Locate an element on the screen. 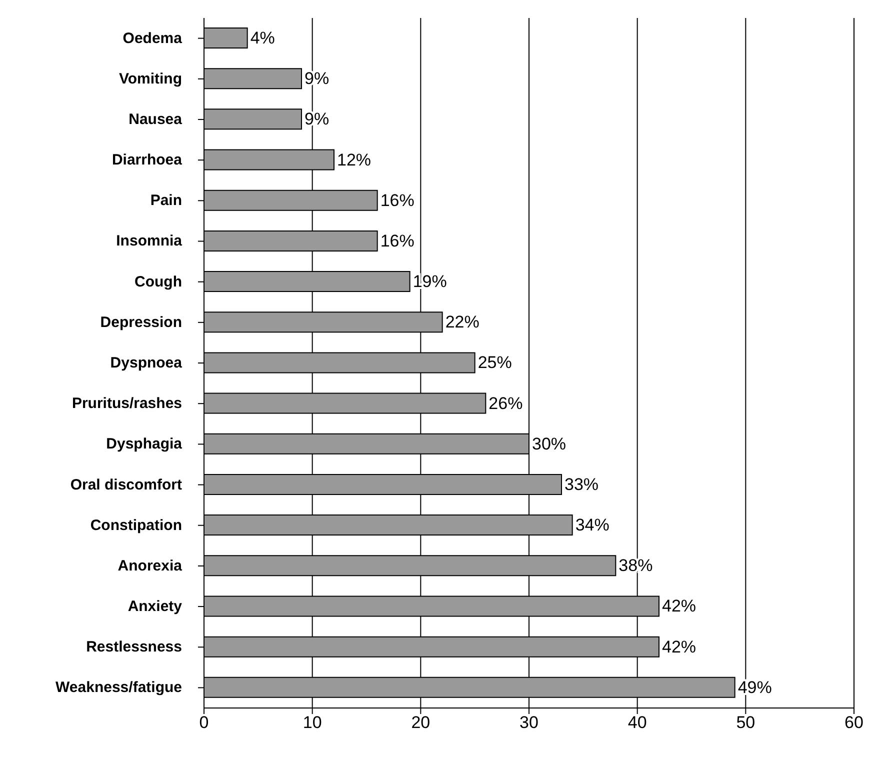 The width and height of the screenshot is (871, 765). x-tick-label: 50 is located at coordinates (746, 722).